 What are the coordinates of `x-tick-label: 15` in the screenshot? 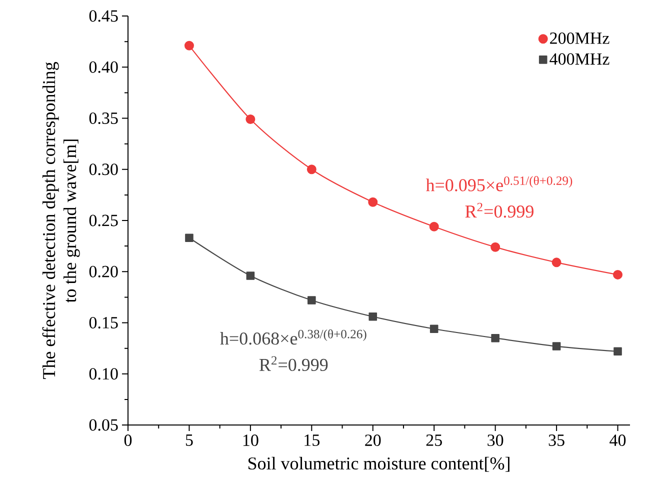 It's located at (312, 440).